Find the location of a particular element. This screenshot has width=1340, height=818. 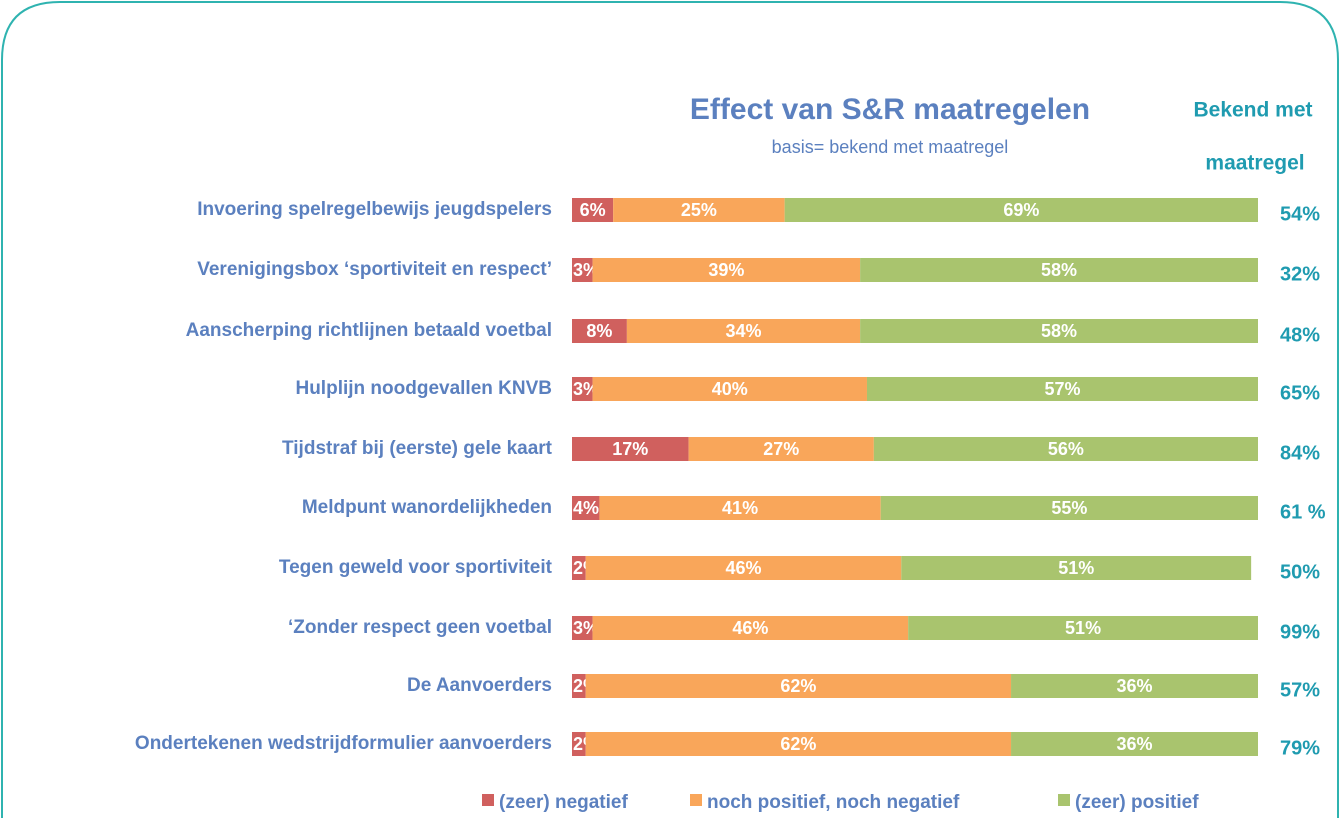

legend-label: (zeer) negatief is located at coordinates (563, 802).